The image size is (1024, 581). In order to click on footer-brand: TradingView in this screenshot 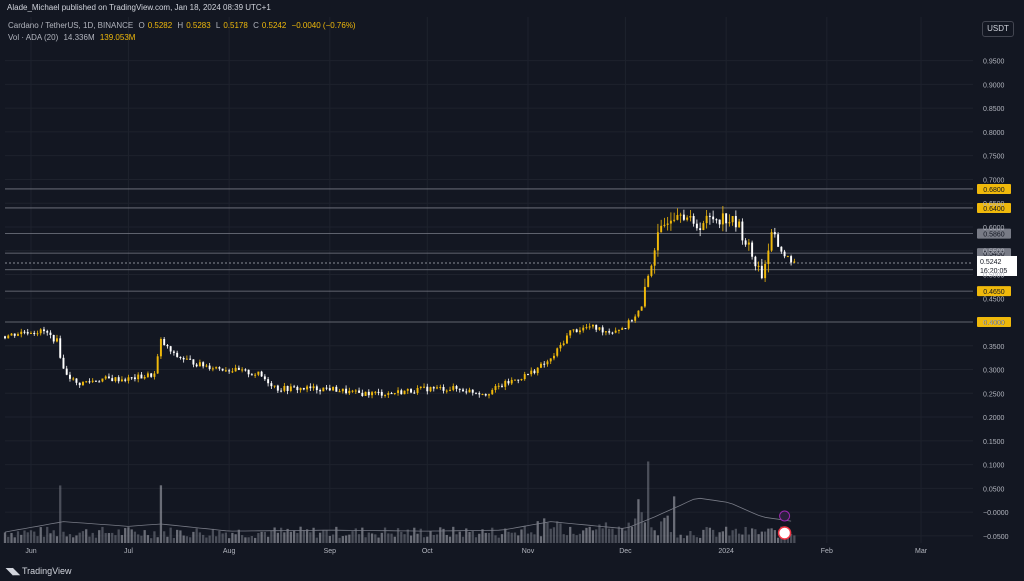, I will do `click(47, 571)`.